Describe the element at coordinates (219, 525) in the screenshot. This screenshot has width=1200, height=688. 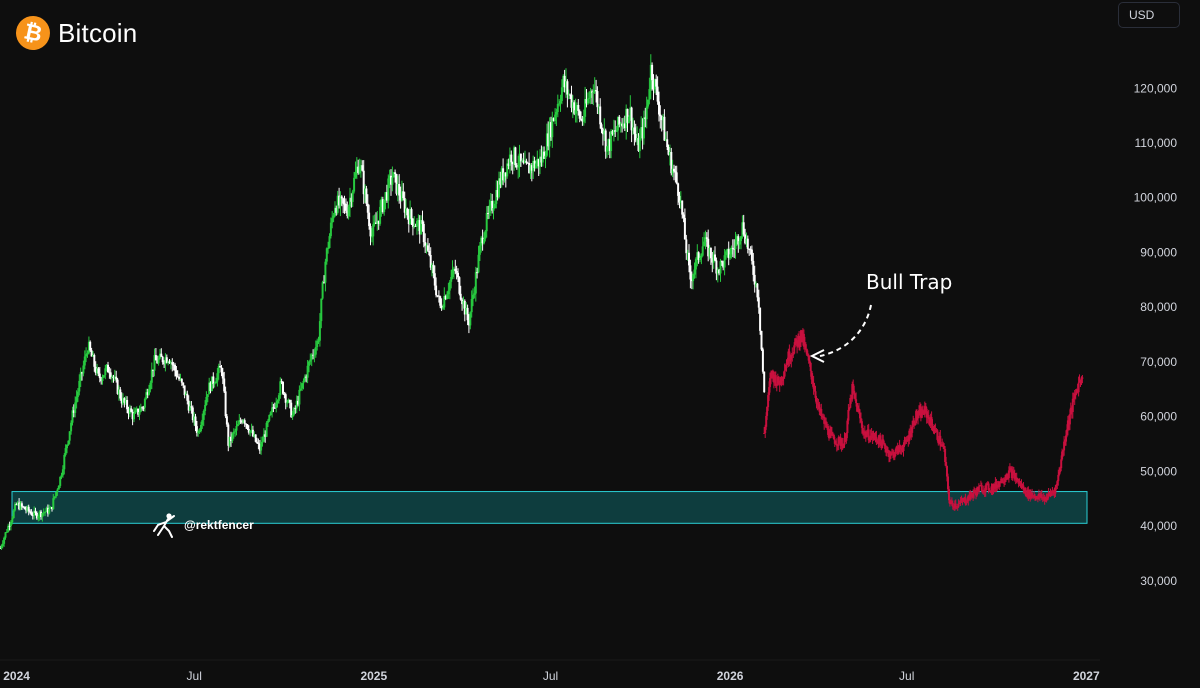
I see `watermark-handle: @rektfencer` at that location.